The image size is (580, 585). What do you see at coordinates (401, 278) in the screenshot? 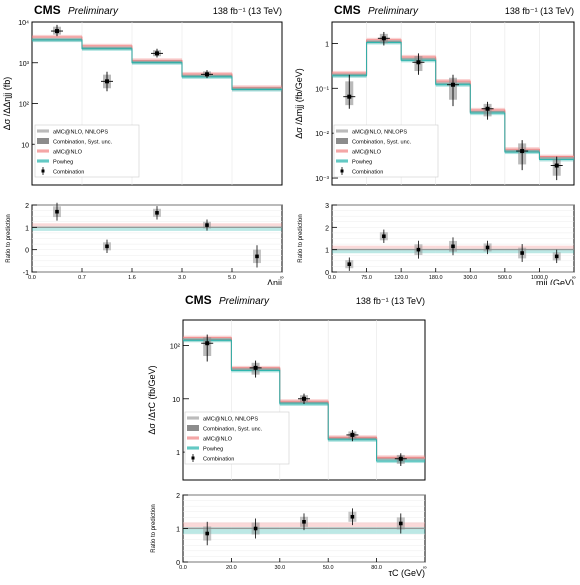
I see `x-tick-label: 120.0` at bounding box center [401, 278].